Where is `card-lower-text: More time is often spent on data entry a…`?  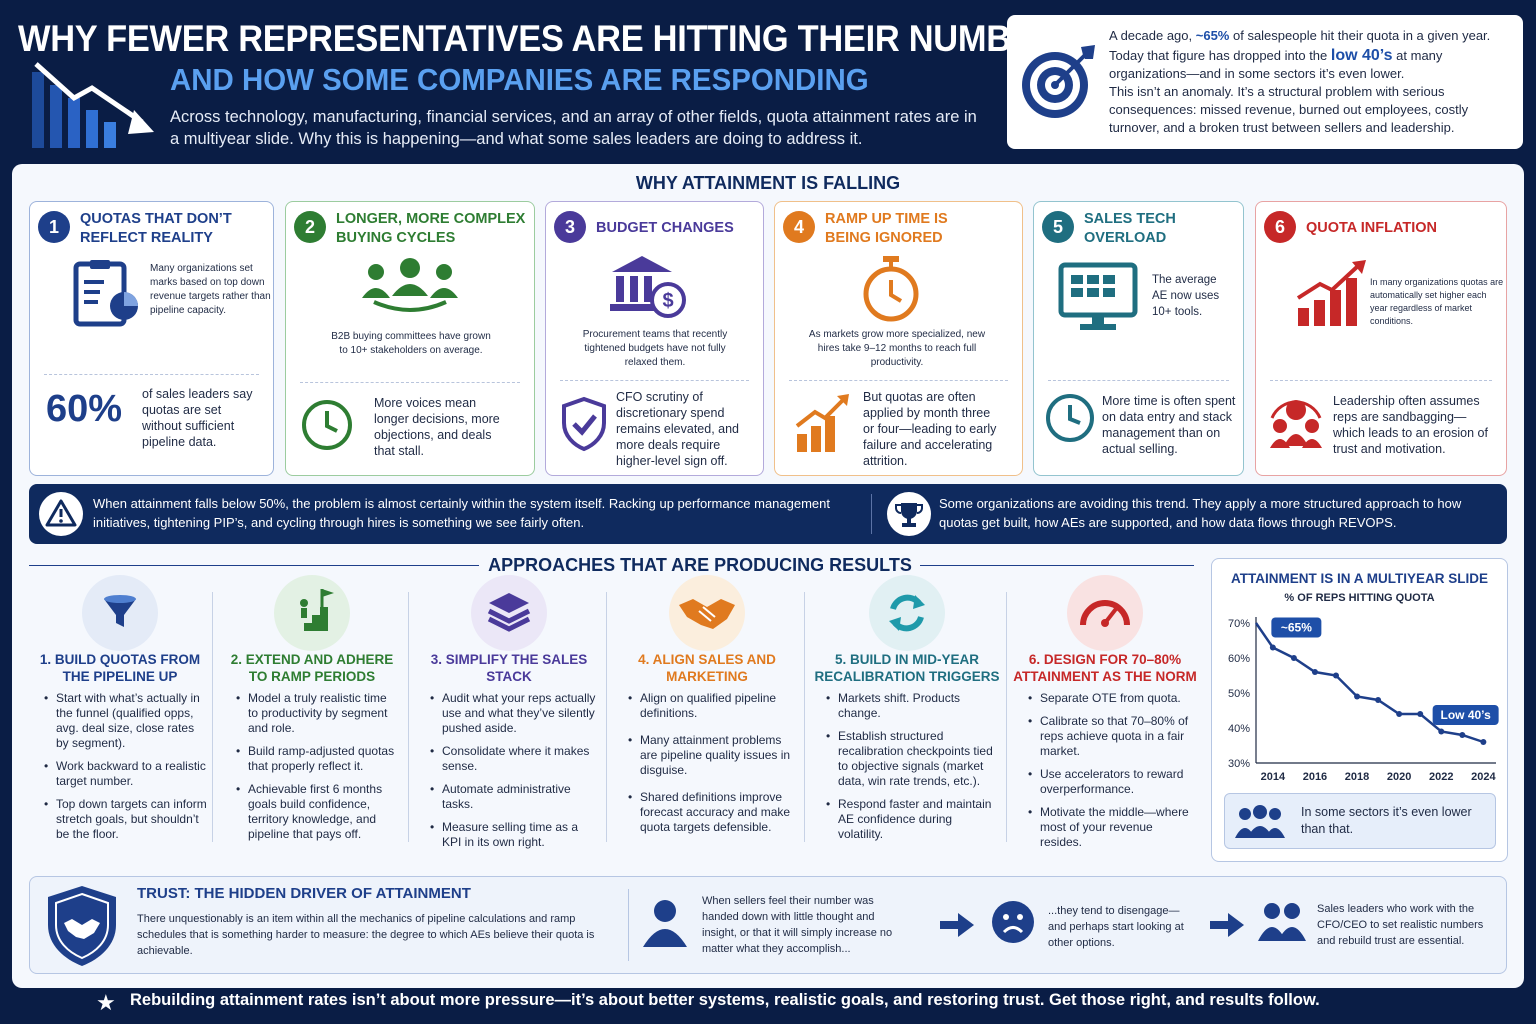
card-lower-text: More time is often spent on data entry a… is located at coordinates (1169, 425).